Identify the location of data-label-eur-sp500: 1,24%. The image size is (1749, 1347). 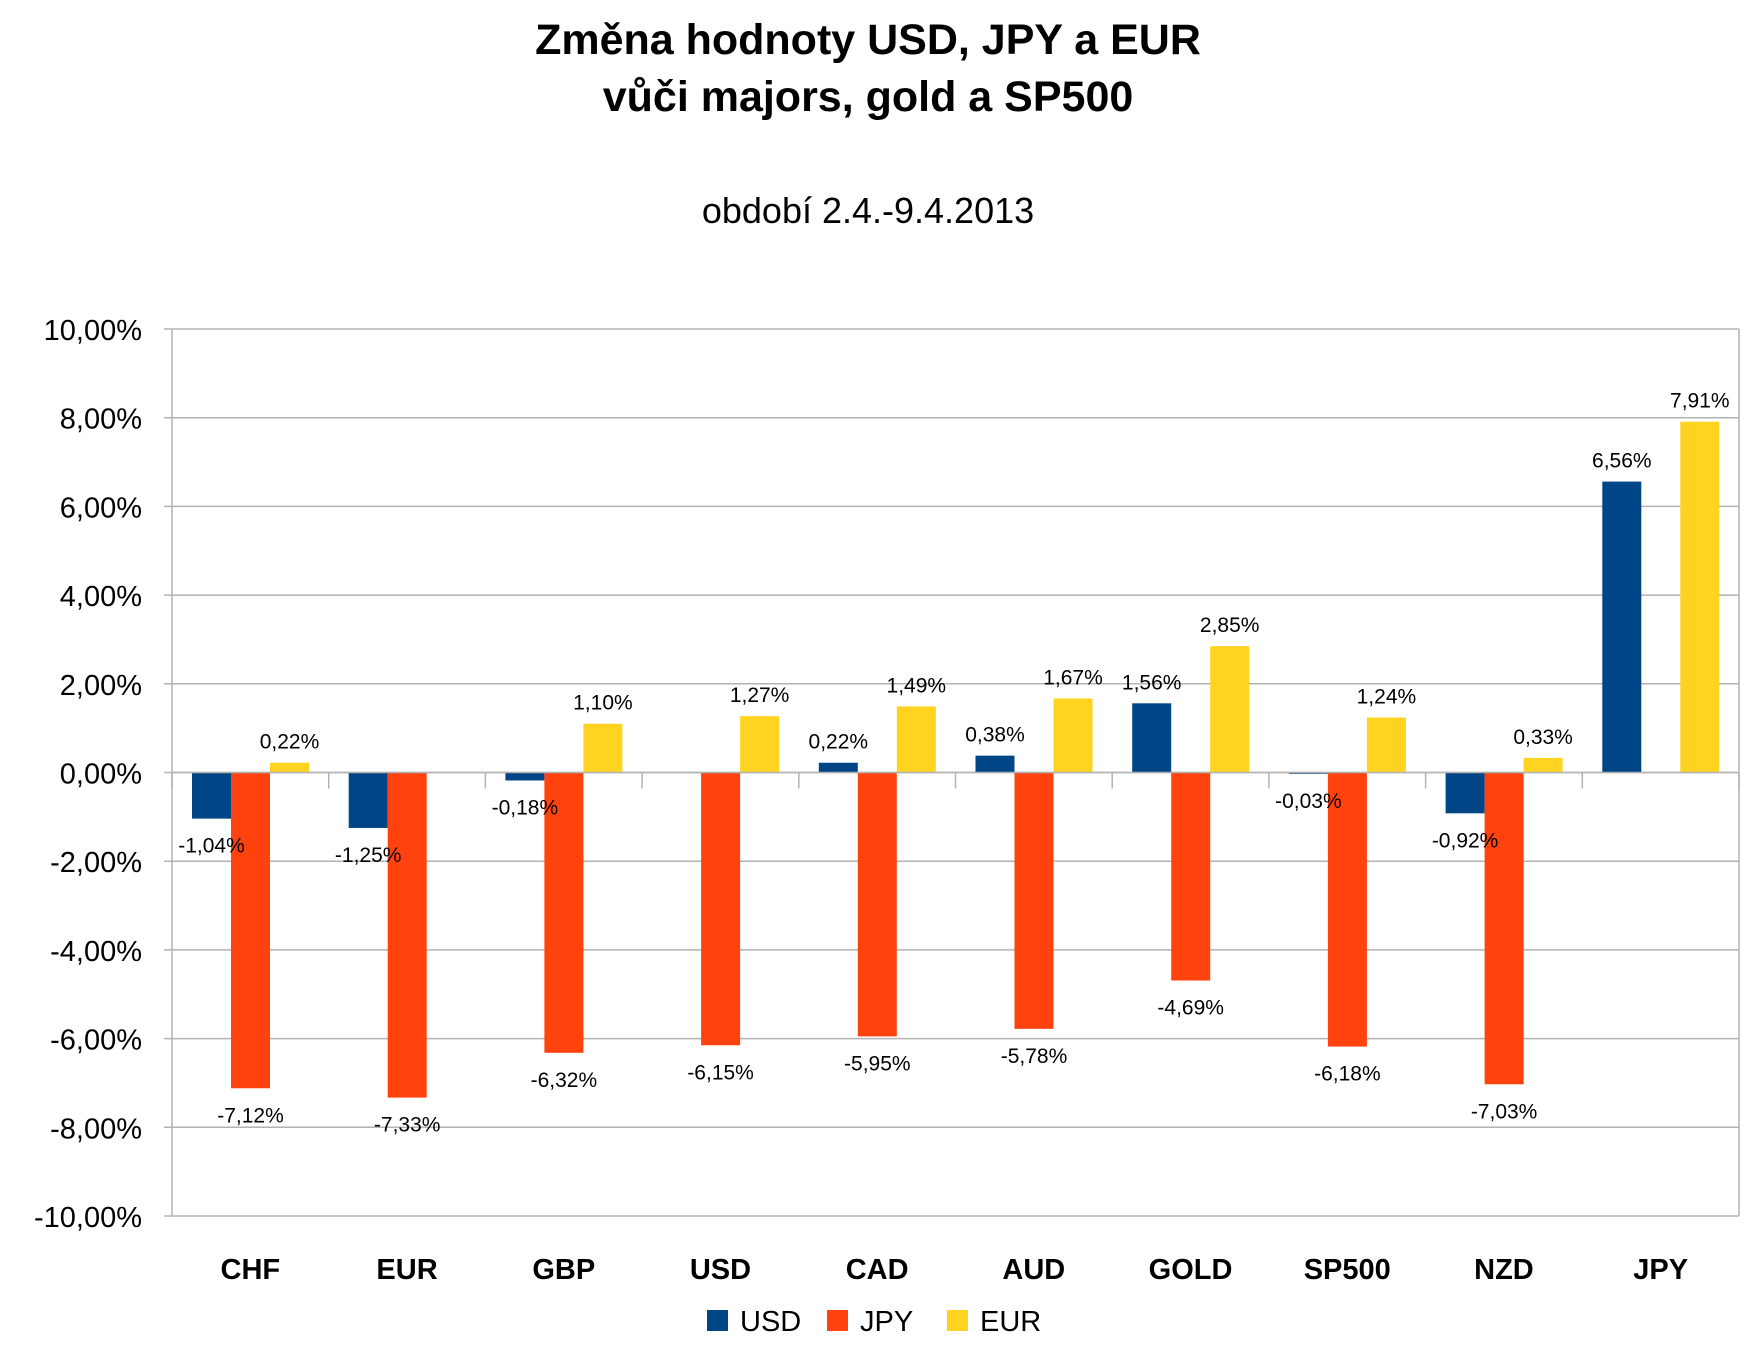
(1387, 697).